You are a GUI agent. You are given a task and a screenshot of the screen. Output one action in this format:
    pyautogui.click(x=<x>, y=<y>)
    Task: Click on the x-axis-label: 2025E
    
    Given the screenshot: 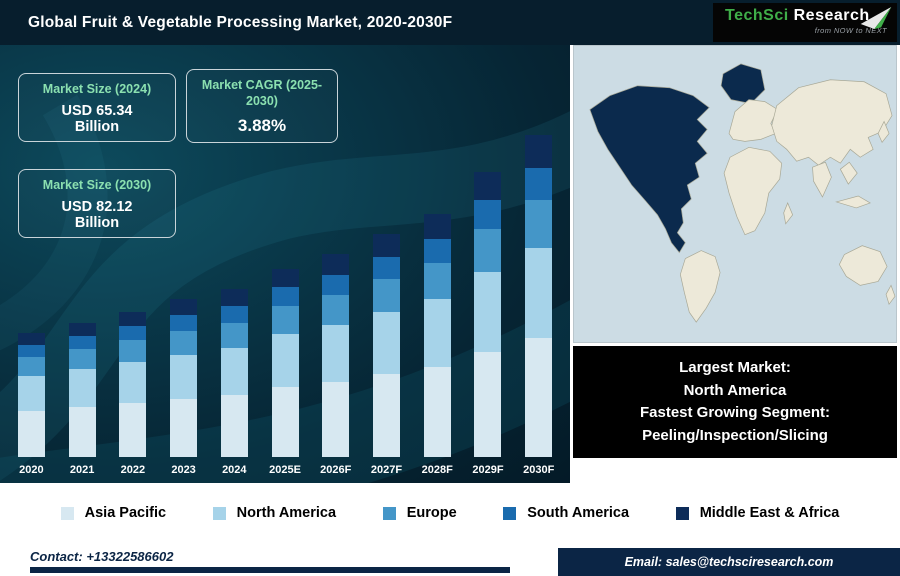 What is the action you would take?
    pyautogui.click(x=285, y=470)
    